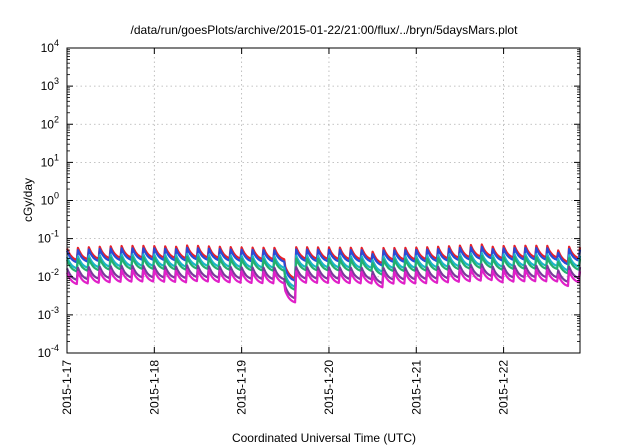 Image resolution: width=640 pixels, height=448 pixels. I want to click on y-tick-label: 10³, so click(50, 84).